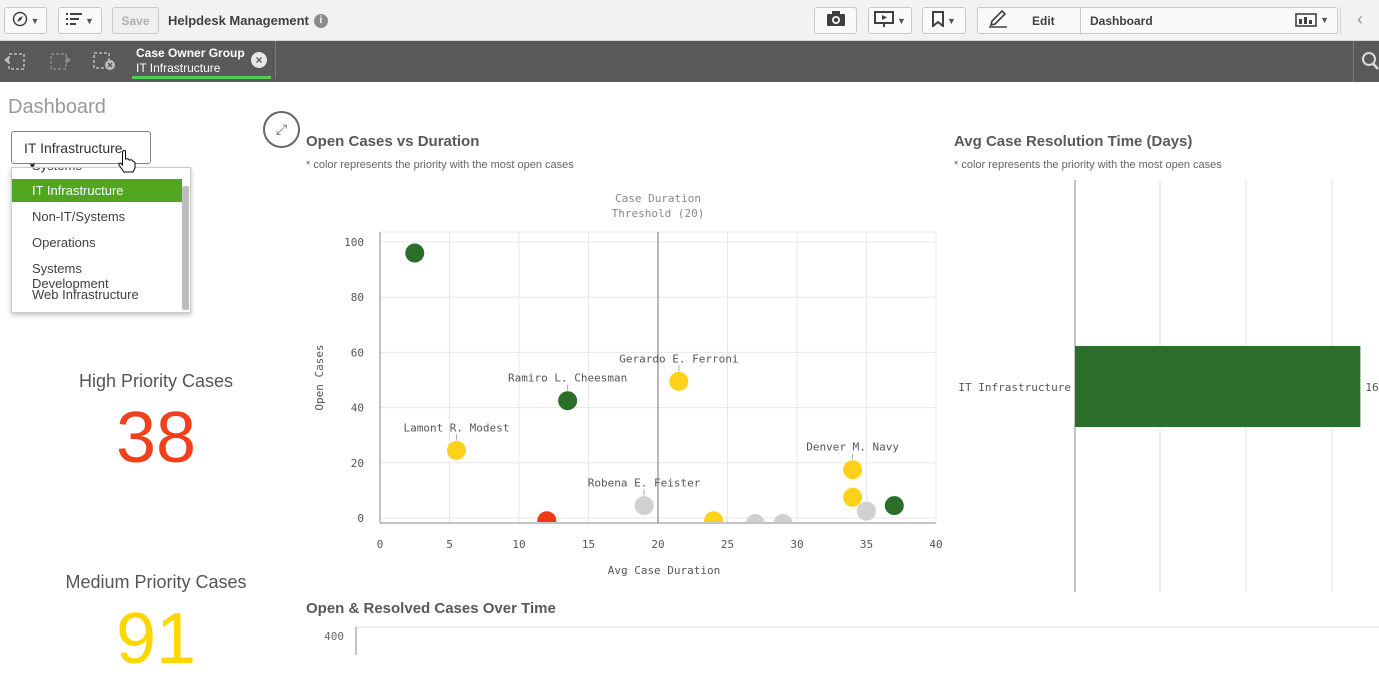 Image resolution: width=1379 pixels, height=680 pixels. I want to click on presentation-icon, so click(884, 20).